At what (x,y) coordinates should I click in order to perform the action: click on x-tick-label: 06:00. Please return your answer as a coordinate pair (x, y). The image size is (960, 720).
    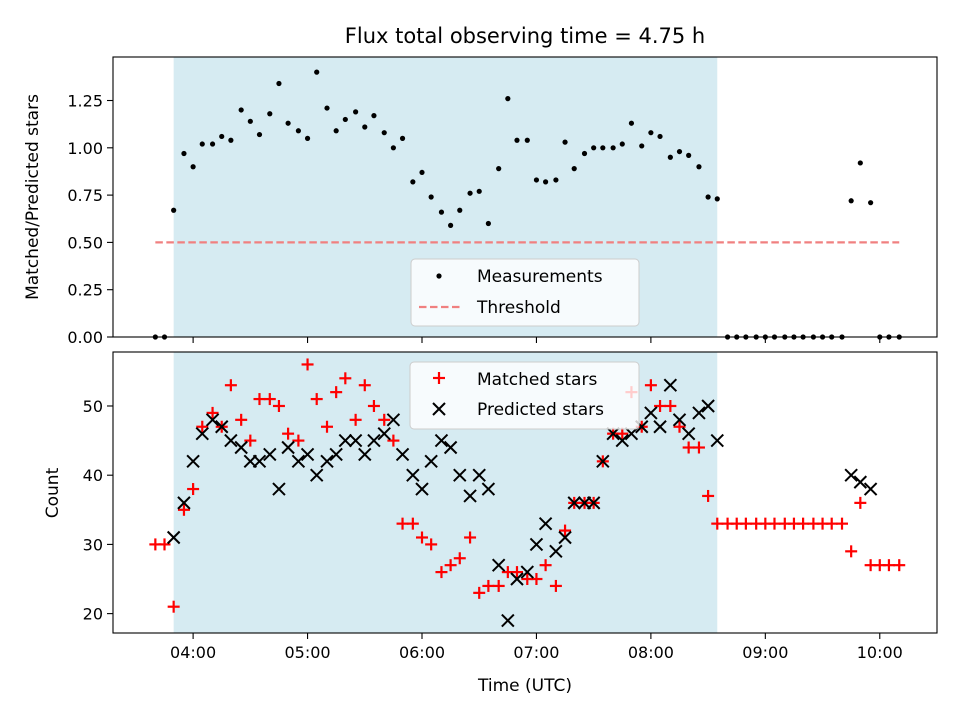
    Looking at the image, I should click on (422, 652).